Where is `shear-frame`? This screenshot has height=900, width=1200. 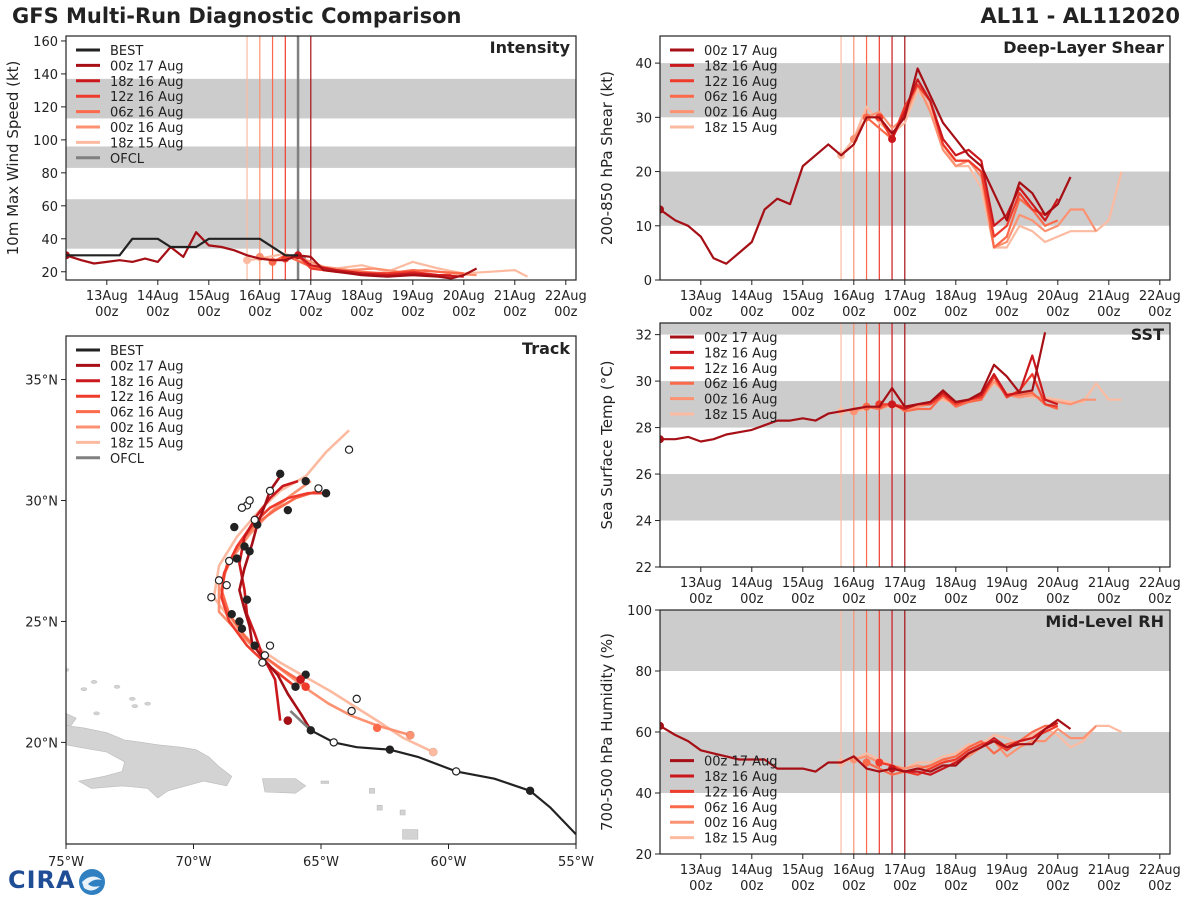 shear-frame is located at coordinates (915, 158).